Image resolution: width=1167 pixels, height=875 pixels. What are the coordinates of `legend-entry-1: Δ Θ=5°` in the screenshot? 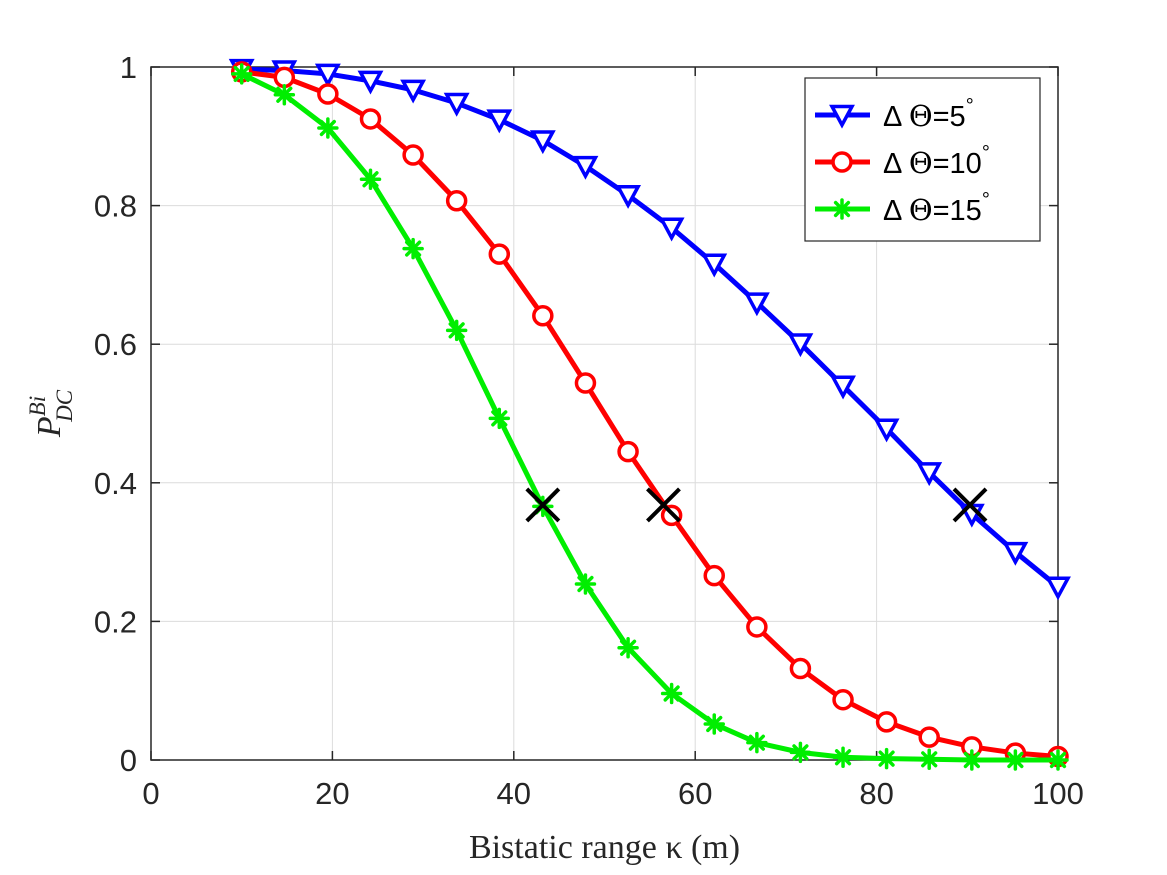 It's located at (894, 114).